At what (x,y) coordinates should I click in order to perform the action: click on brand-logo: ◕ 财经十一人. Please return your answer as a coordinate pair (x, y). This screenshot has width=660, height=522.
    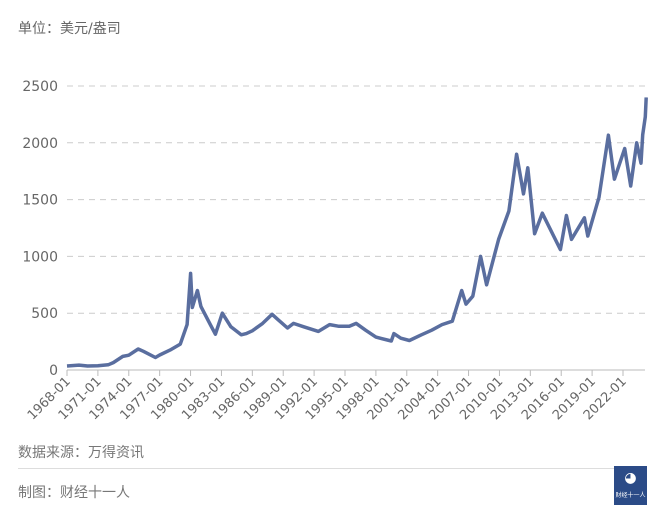
    Looking at the image, I should click on (630, 485).